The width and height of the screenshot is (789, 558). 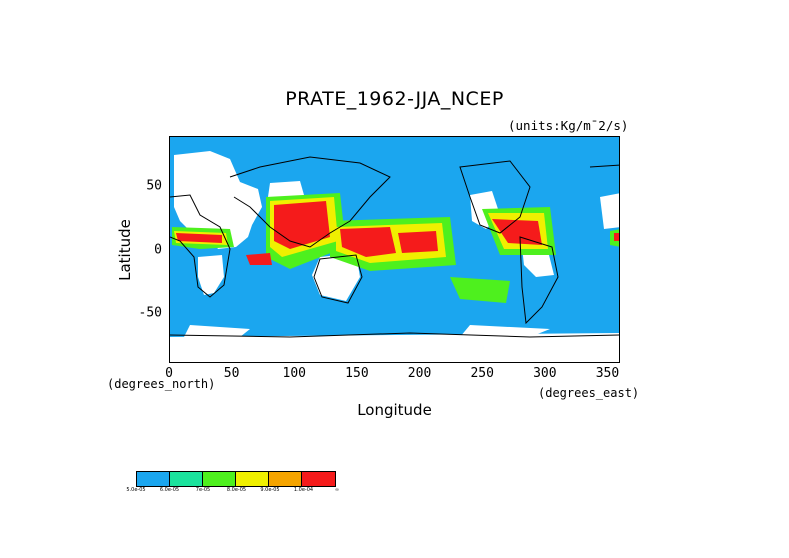 What do you see at coordinates (169, 373) in the screenshot?
I see `x-tick-label: 0` at bounding box center [169, 373].